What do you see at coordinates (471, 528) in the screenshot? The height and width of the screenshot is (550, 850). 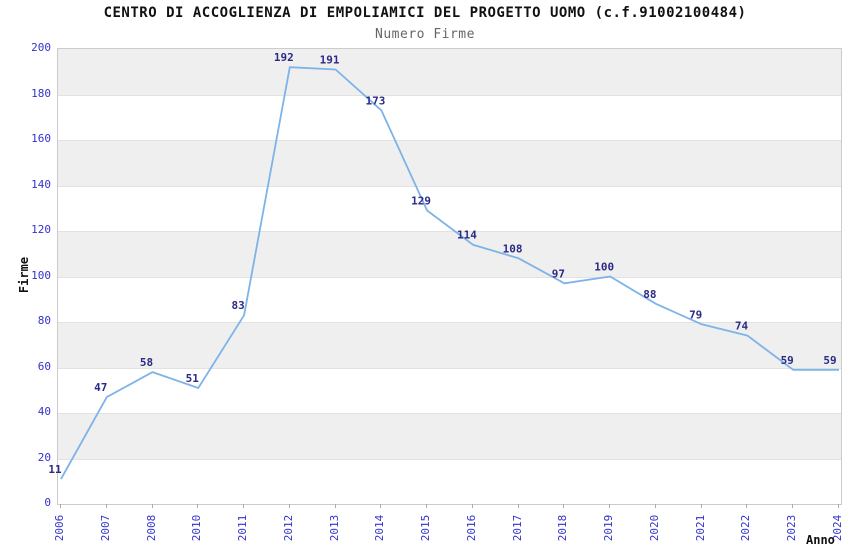 I see `x-tick-label: 2016` at bounding box center [471, 528].